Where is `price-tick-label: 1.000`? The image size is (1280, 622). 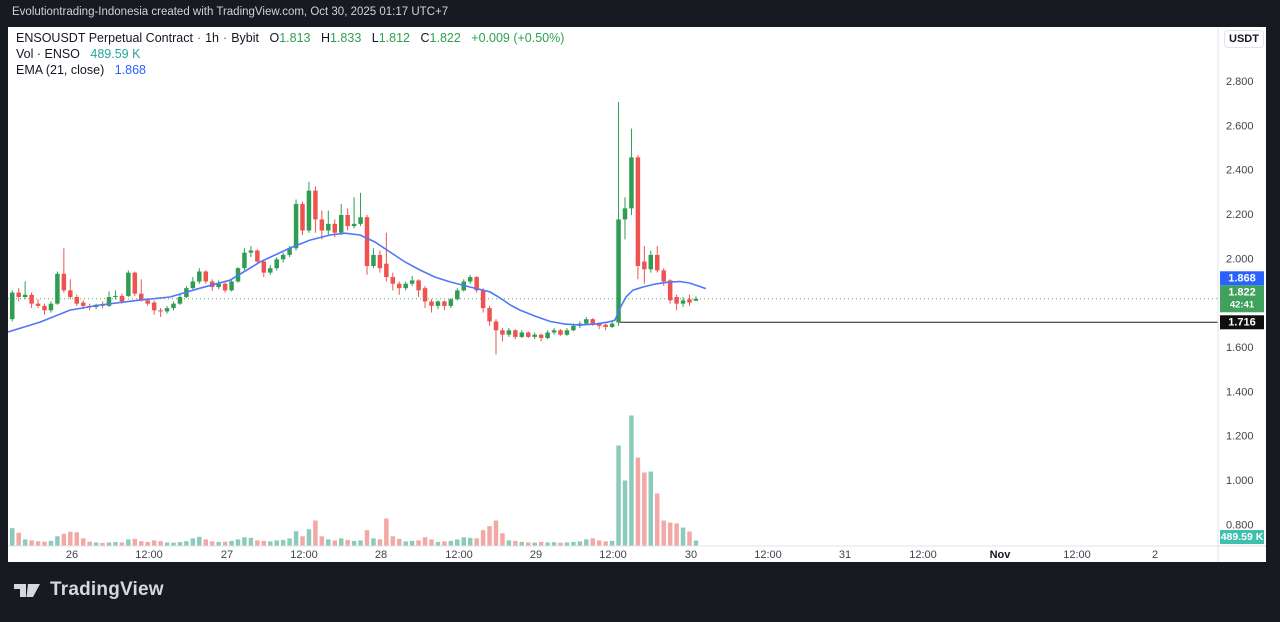
price-tick-label: 1.000 is located at coordinates (1240, 481).